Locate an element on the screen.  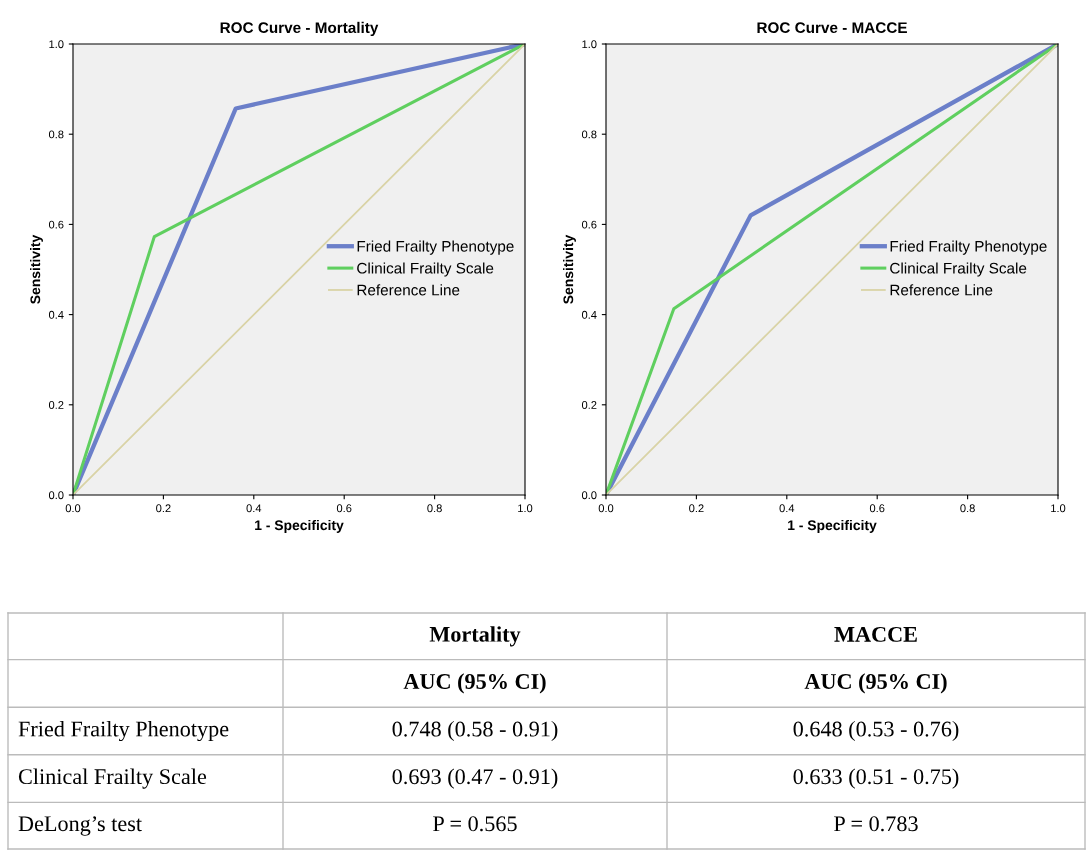
text: Clinical Frailty Scale is located at coordinates (112, 778).